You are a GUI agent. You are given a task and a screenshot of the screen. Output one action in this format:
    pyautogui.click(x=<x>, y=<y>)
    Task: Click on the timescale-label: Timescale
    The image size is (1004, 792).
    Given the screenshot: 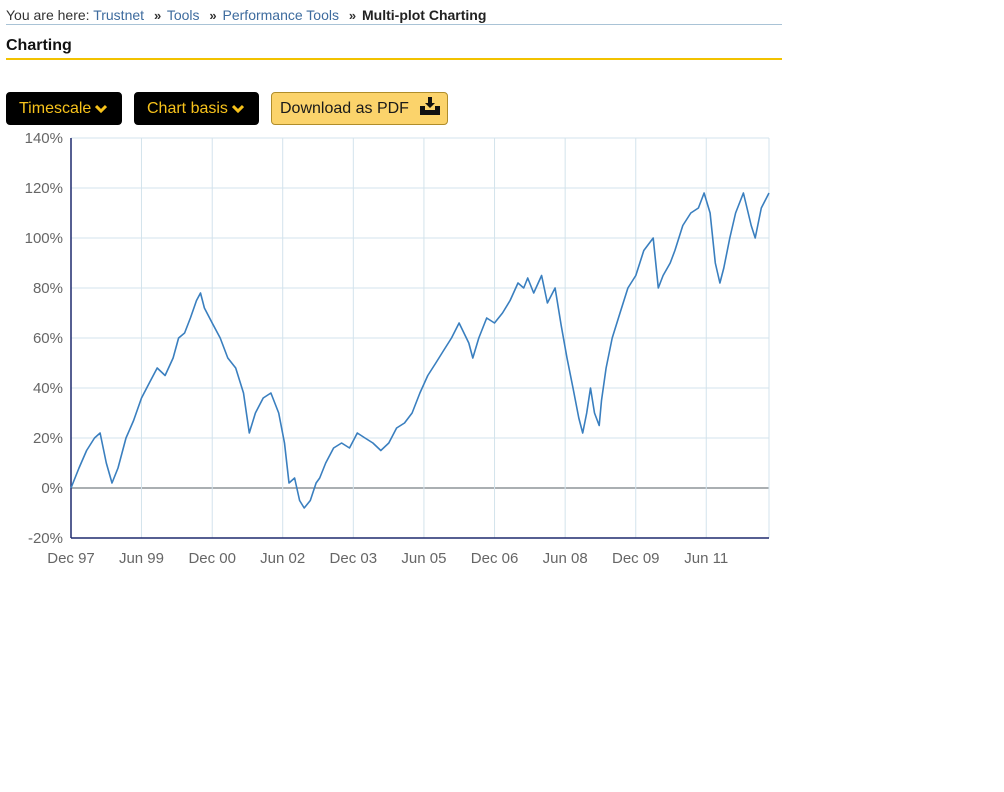 What is the action you would take?
    pyautogui.click(x=55, y=108)
    